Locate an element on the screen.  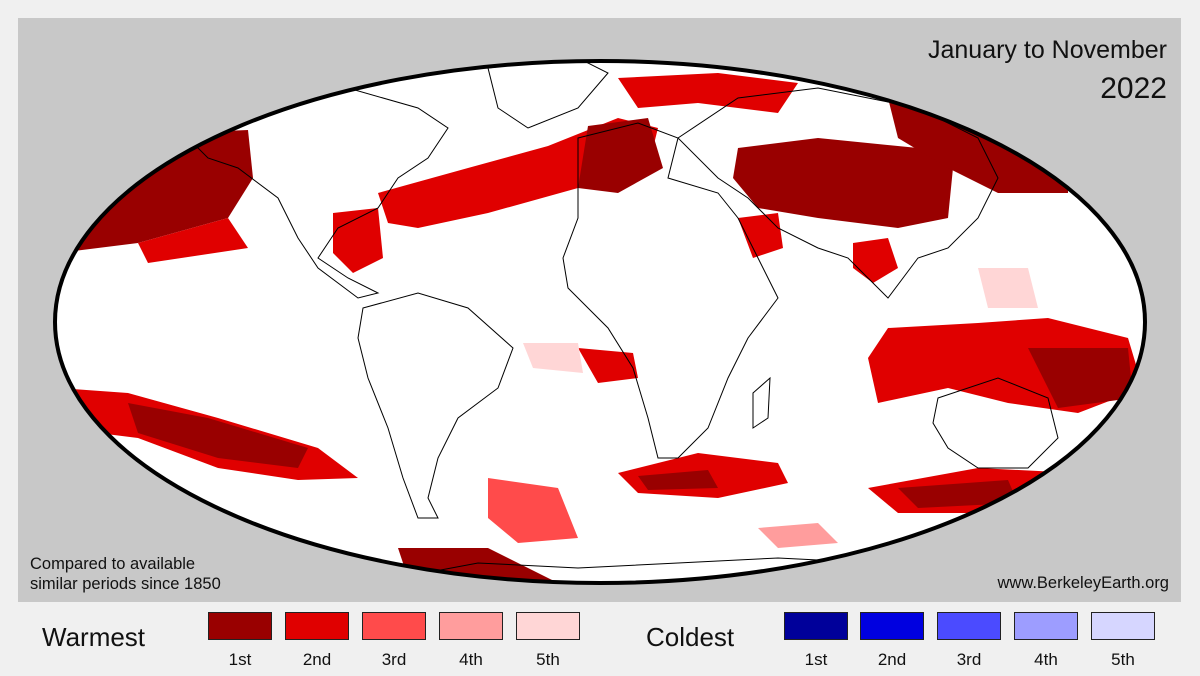
south-america-outline is located at coordinates (435, 405).